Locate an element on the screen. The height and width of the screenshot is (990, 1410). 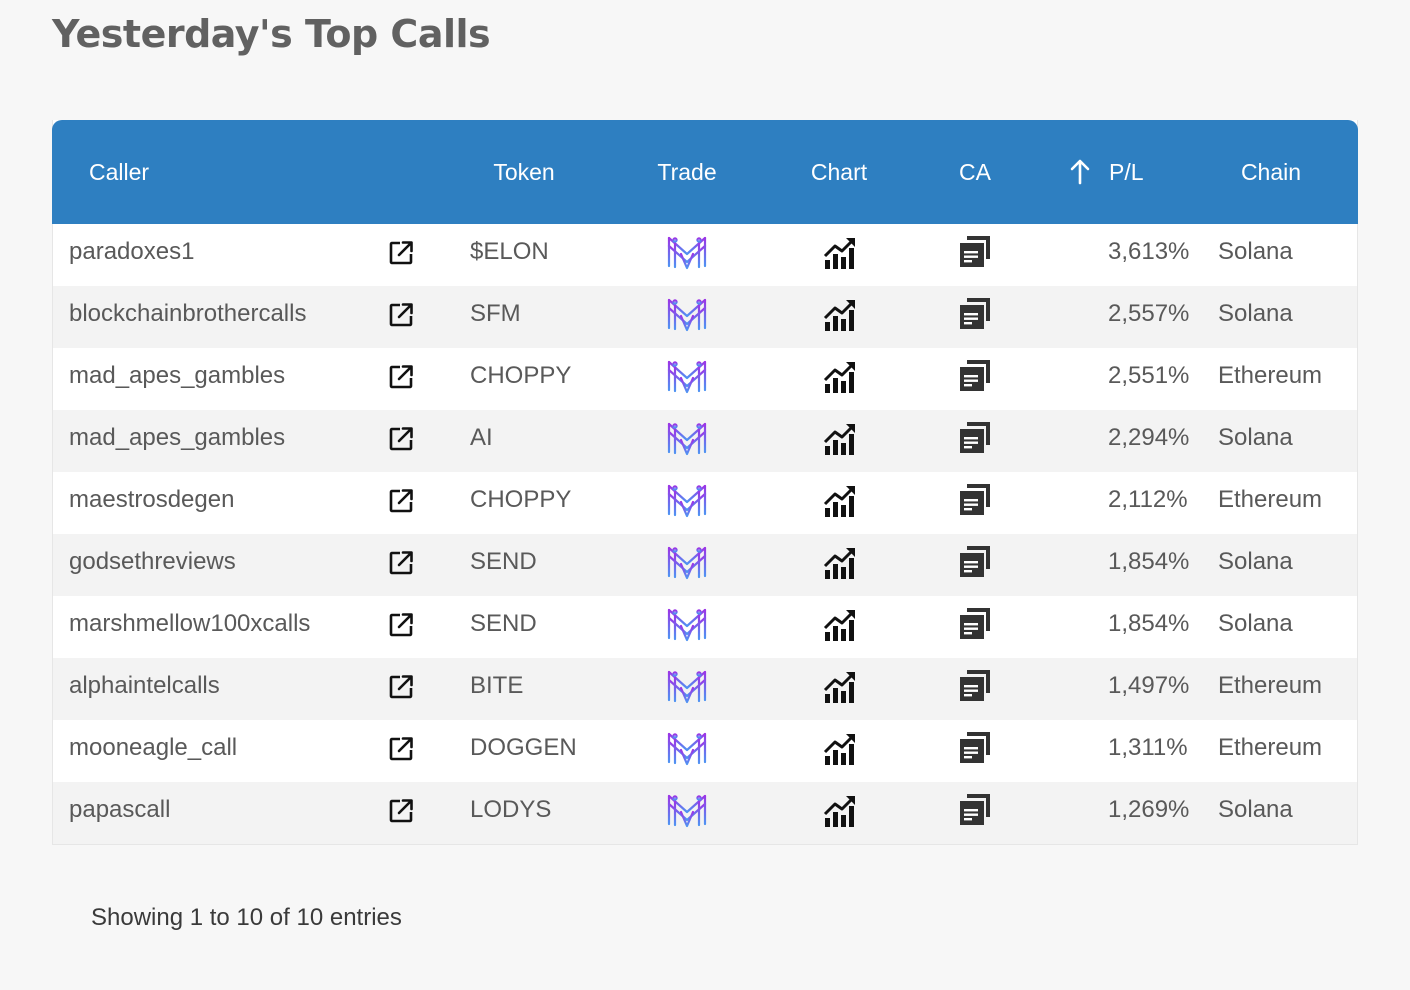
caller-name: godsethreviews is located at coordinates (152, 561).